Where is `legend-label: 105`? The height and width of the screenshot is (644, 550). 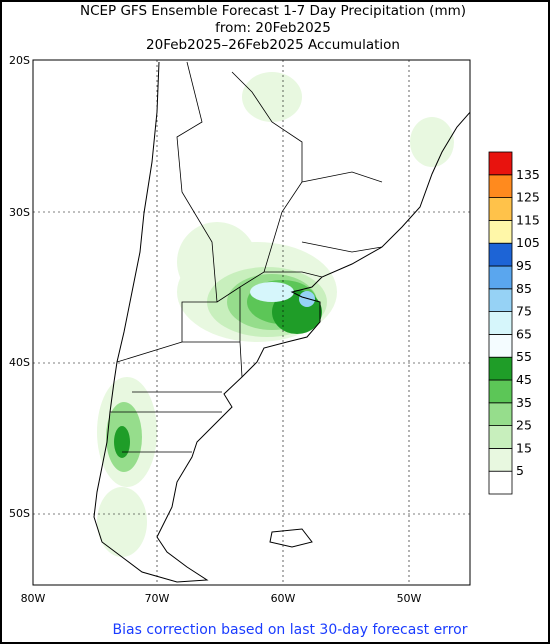
legend-label: 105 is located at coordinates (528, 242).